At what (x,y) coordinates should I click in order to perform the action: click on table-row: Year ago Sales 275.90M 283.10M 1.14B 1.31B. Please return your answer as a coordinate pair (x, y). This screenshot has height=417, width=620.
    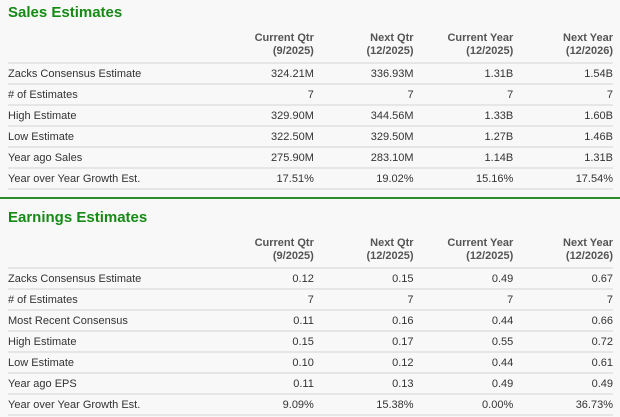
    Looking at the image, I should click on (310, 157).